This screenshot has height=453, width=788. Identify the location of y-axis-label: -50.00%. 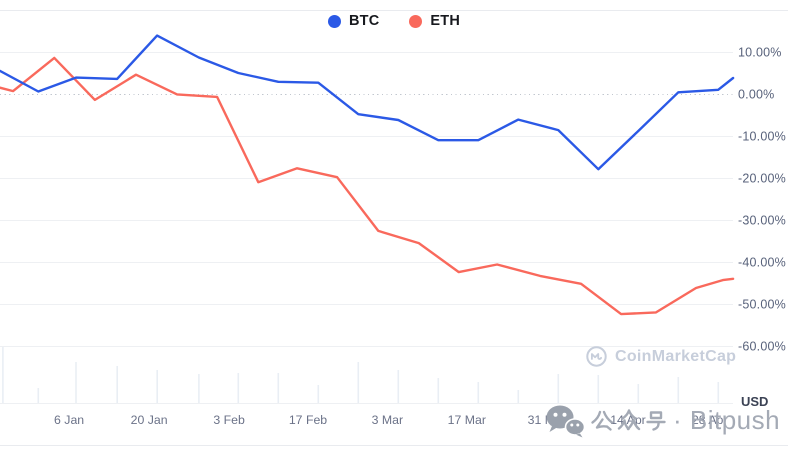
(762, 305).